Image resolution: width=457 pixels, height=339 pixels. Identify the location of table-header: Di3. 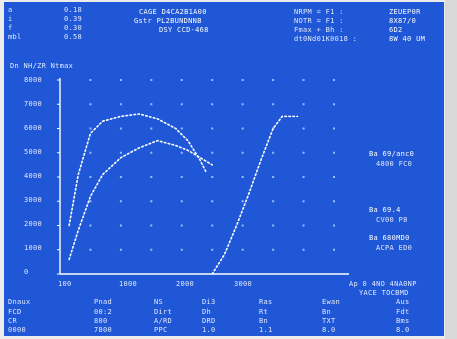
(209, 302).